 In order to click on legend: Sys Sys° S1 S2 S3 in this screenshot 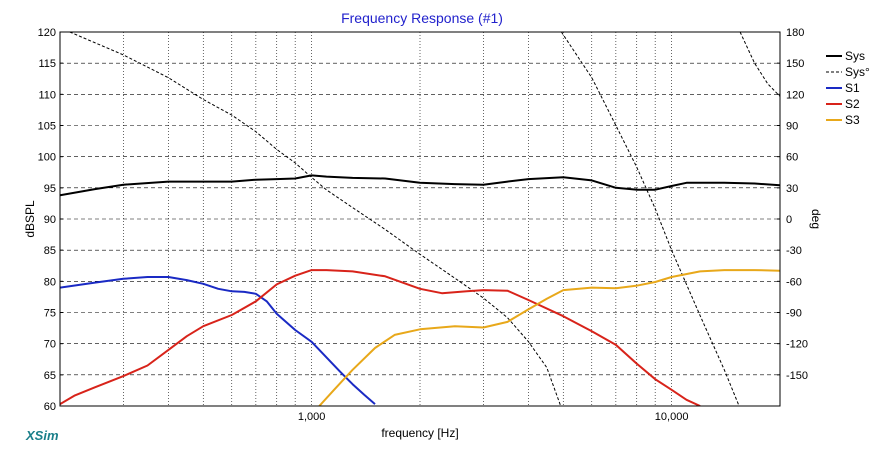, I will do `click(848, 88)`.